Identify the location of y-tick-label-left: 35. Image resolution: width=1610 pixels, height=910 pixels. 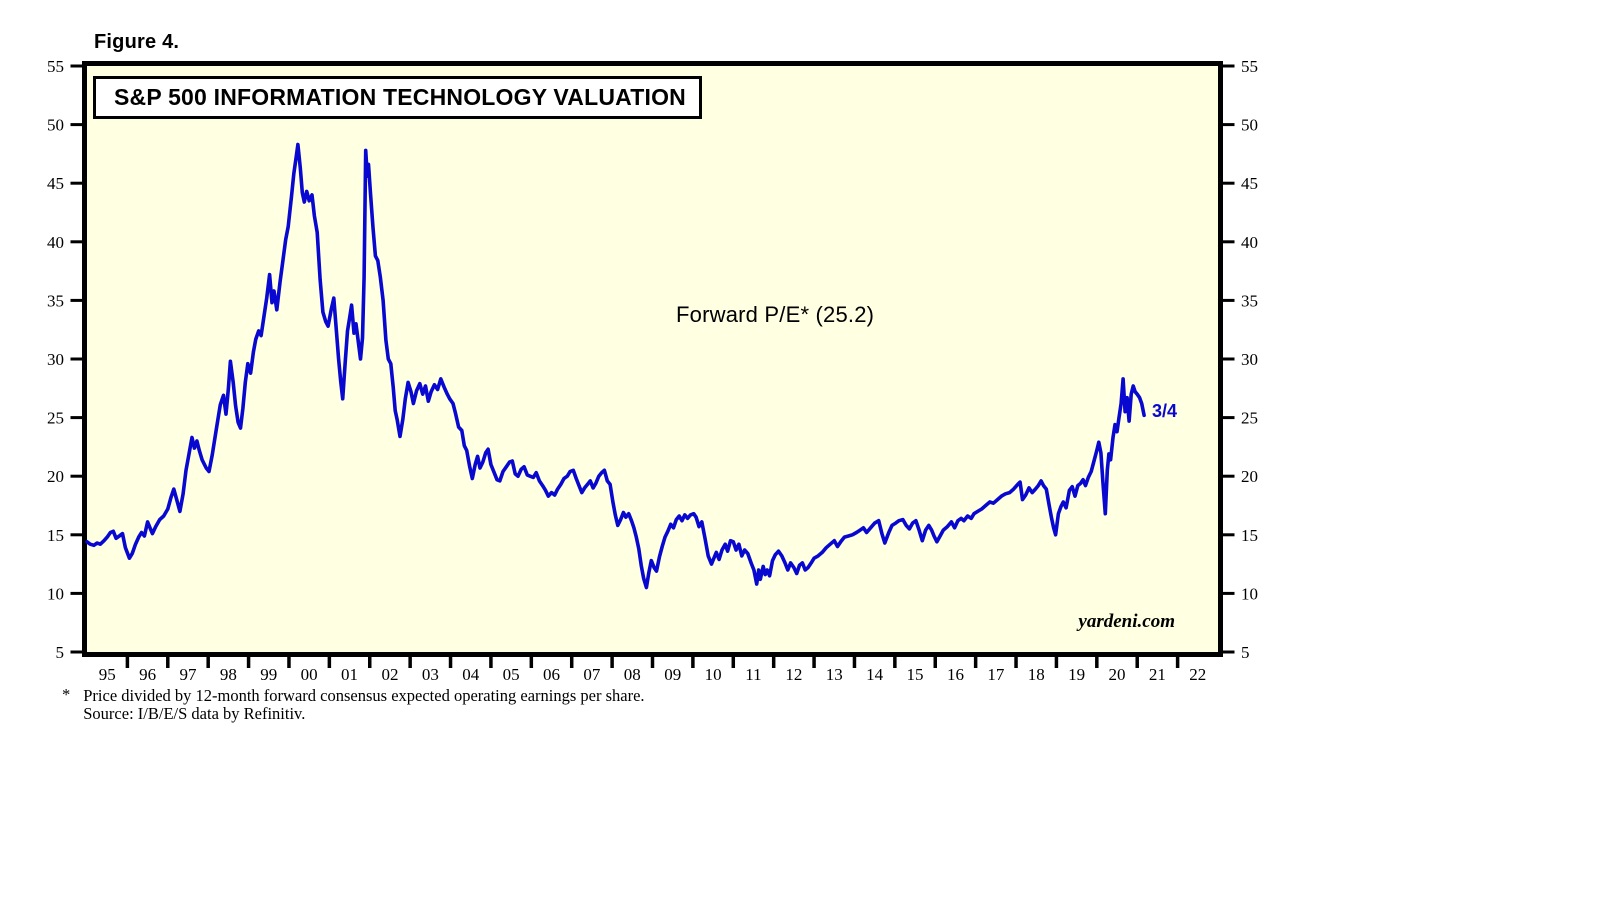
(55, 300).